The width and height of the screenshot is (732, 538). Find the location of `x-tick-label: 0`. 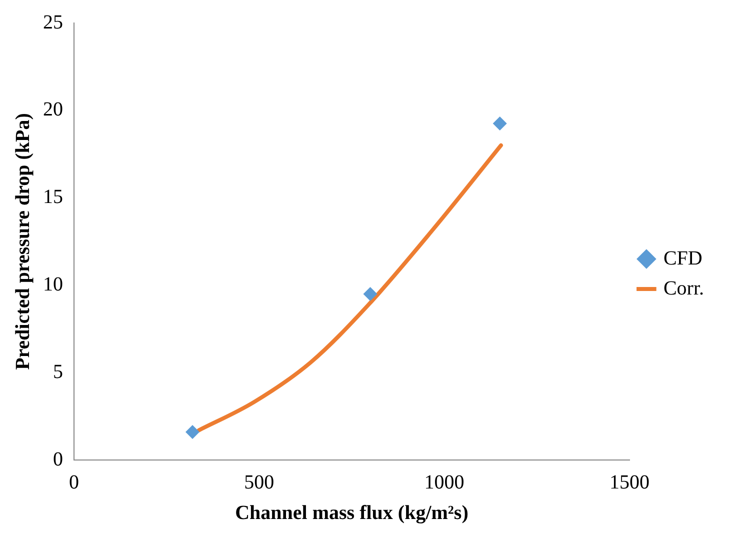

x-tick-label: 0 is located at coordinates (74, 482).